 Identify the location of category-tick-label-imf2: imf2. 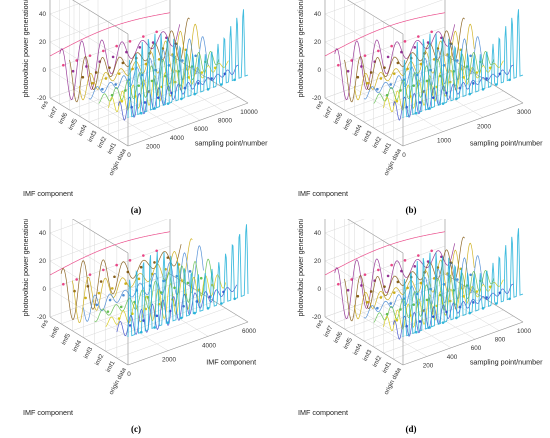
(377, 361).